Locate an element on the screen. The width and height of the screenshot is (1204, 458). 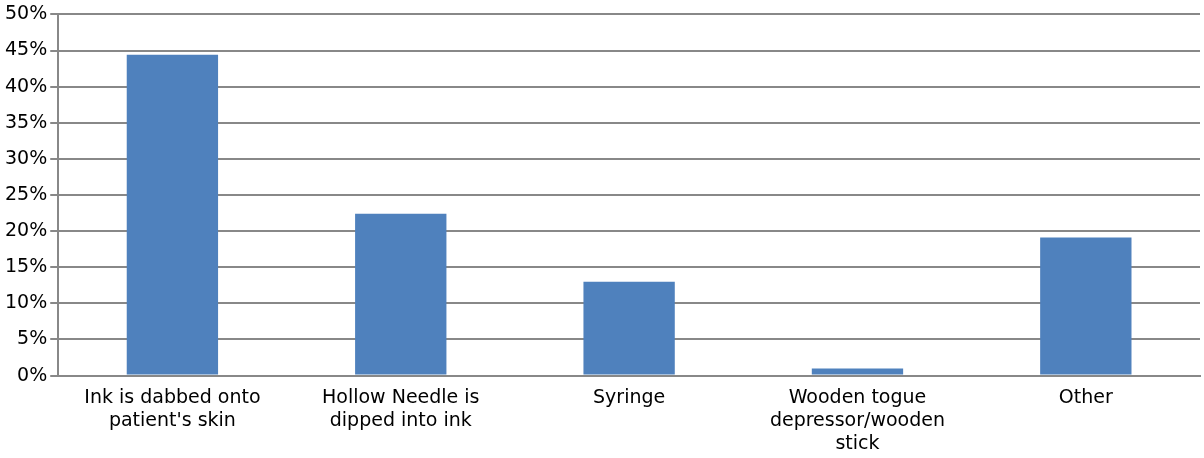
x-tick-label: Ink is dabbed onto patient's skin is located at coordinates (172, 407).